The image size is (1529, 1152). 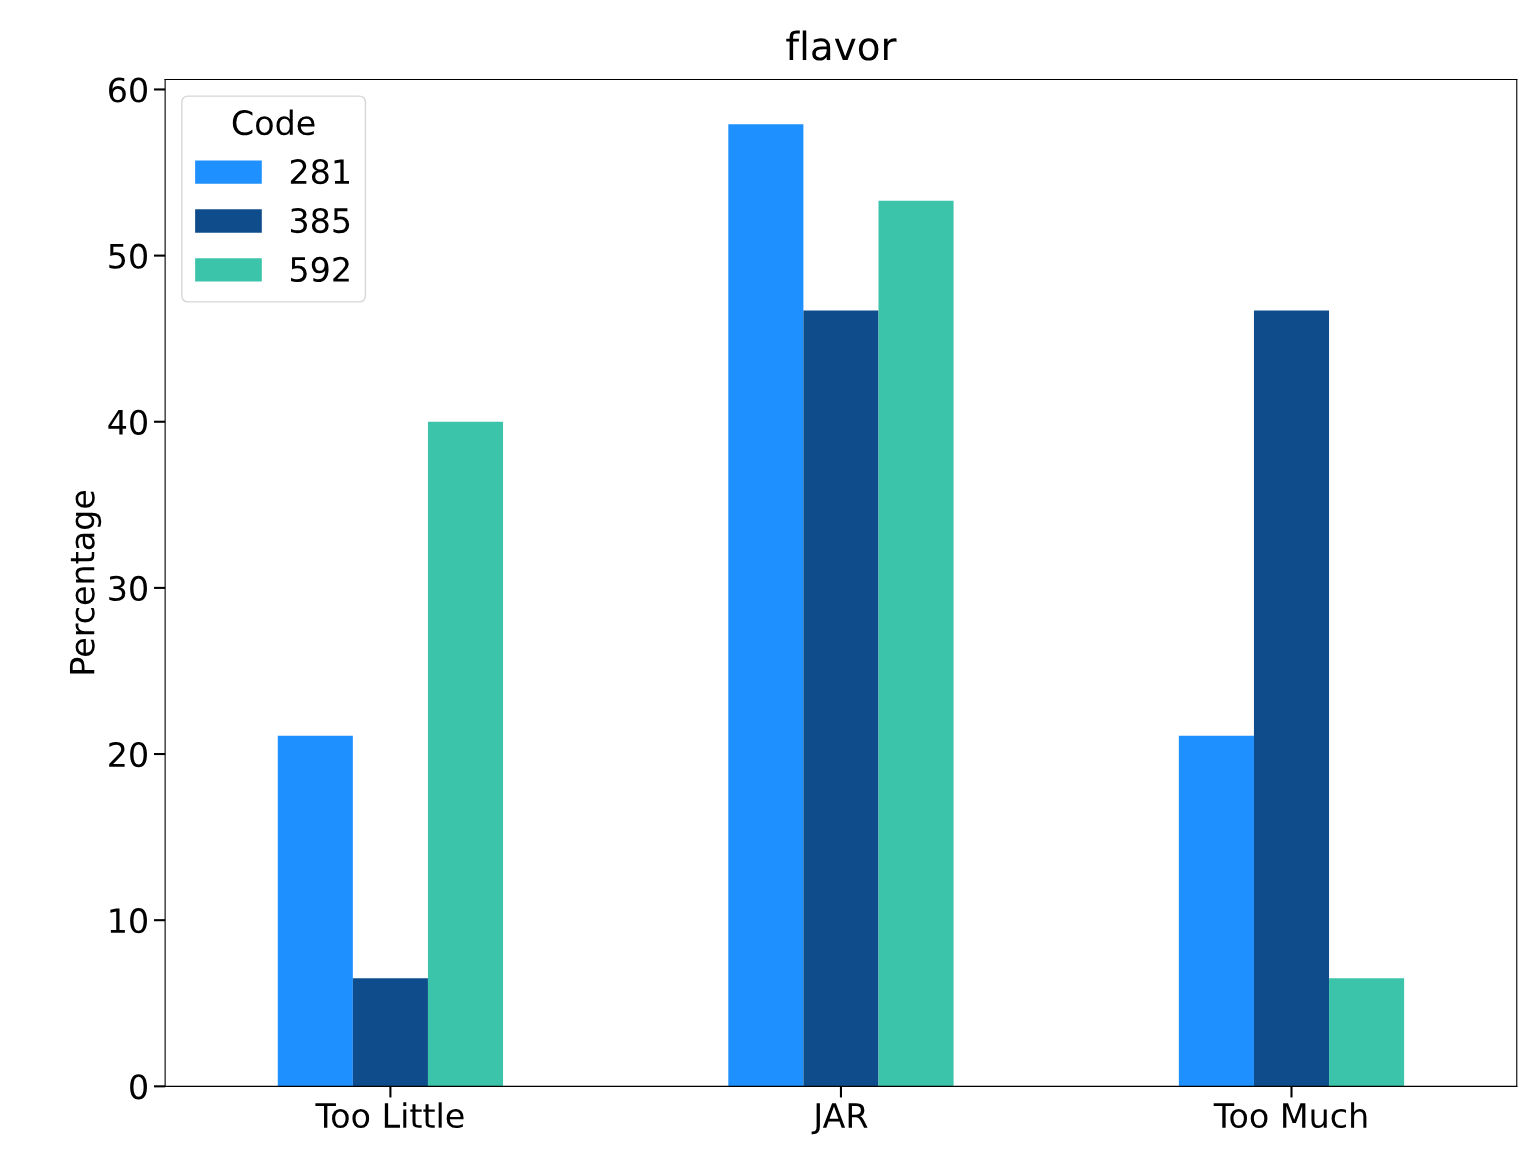 I want to click on x-tick-label: Too Little, so click(x=389, y=1115).